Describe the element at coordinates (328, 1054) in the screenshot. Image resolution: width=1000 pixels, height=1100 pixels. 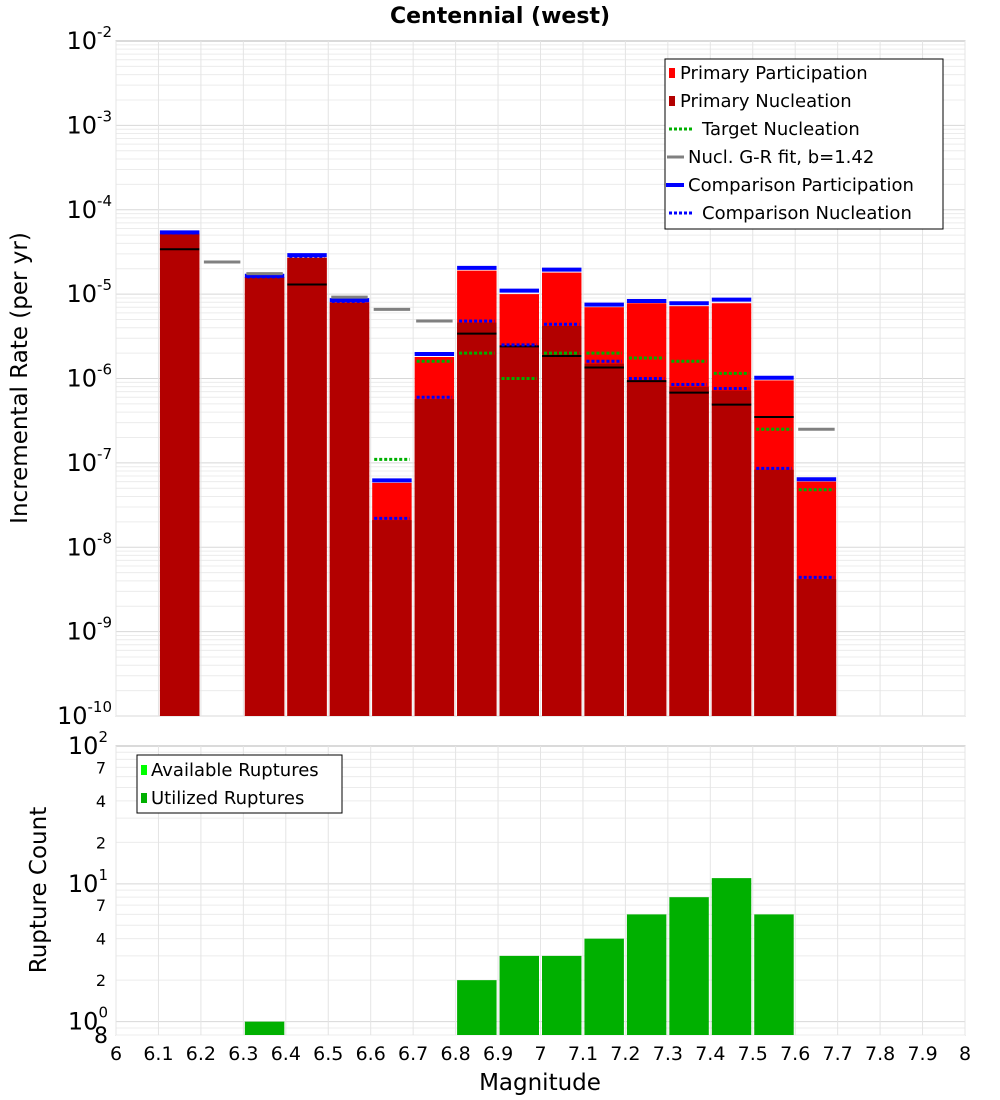
I see `x-tick-label: 6.5` at that location.